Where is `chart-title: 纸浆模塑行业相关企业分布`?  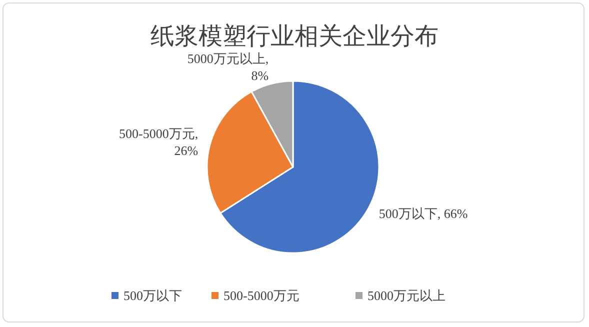
chart-title: 纸浆模塑行业相关企业分布 is located at coordinates (294, 36).